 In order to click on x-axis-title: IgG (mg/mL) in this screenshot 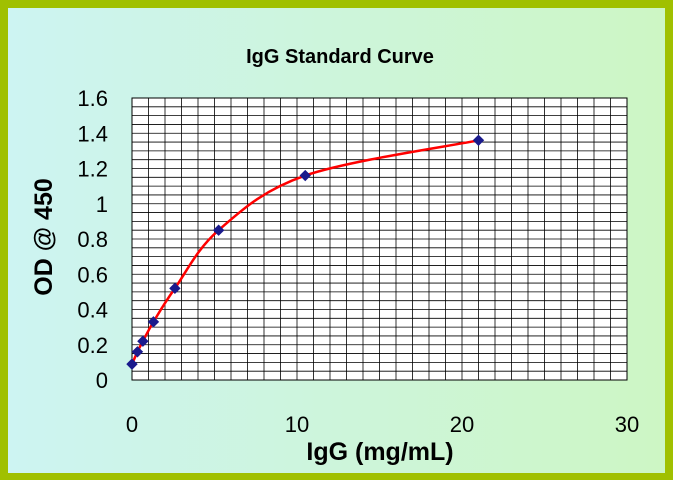, I will do `click(379, 452)`.